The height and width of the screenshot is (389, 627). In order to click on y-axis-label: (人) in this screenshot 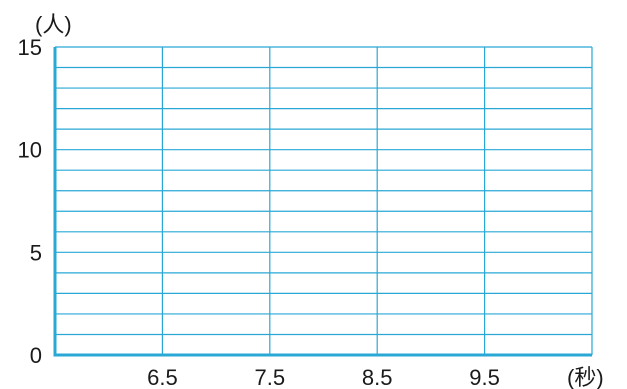, I will do `click(53, 24)`.